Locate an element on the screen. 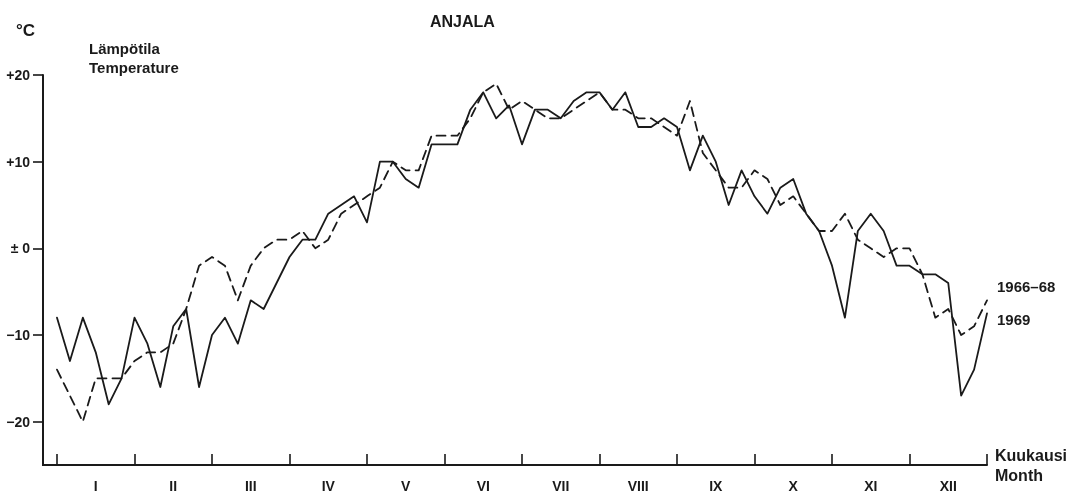  x-tick-label: IX is located at coordinates (716, 486).